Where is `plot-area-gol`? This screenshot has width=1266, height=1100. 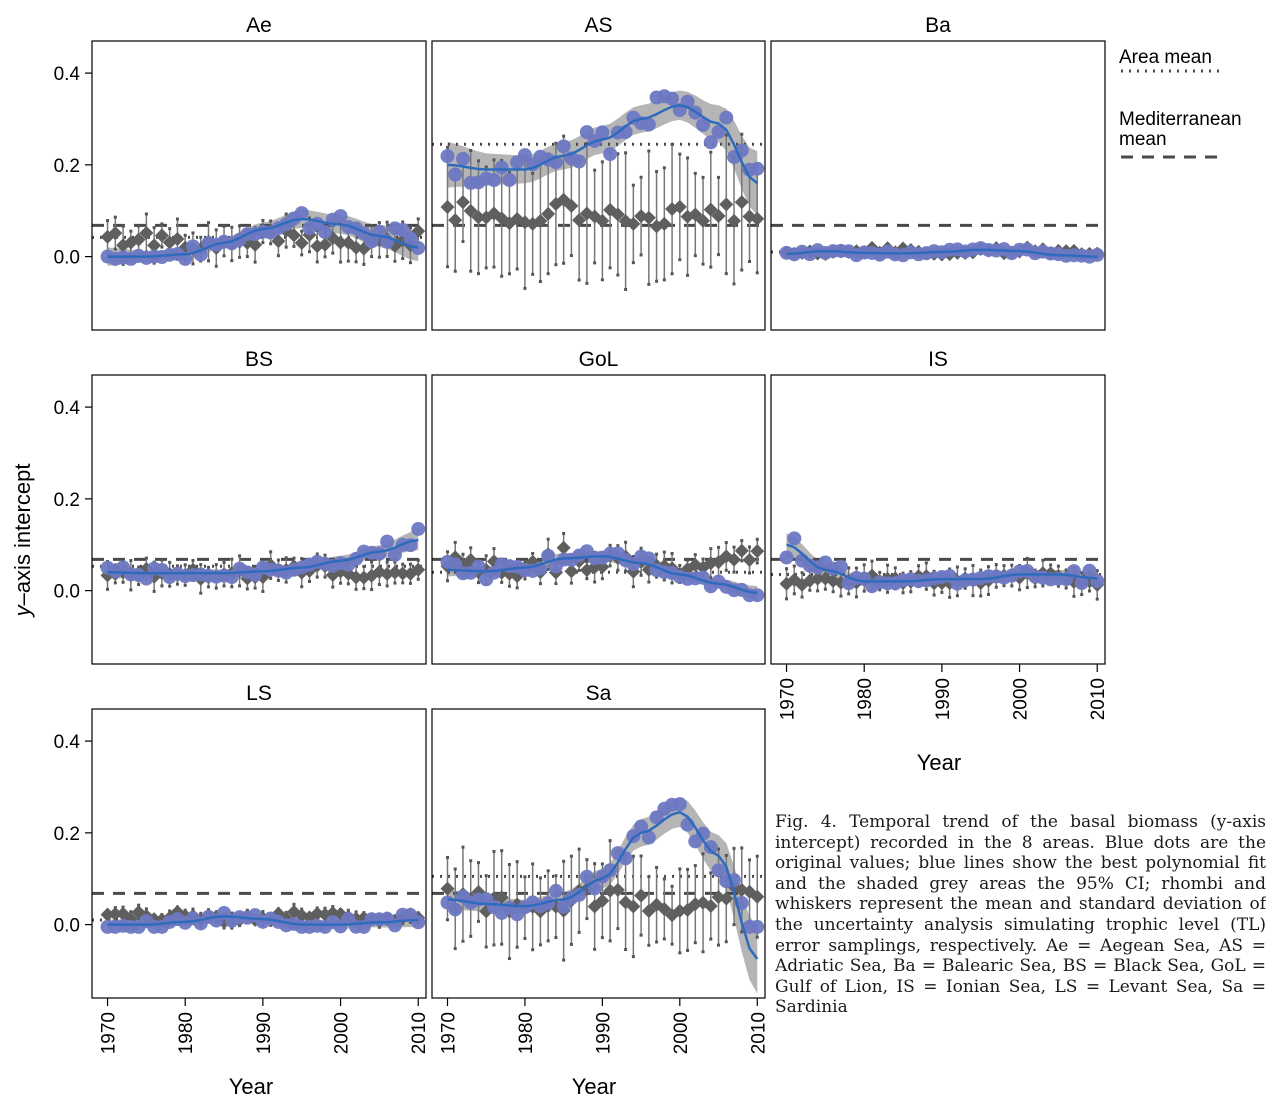
plot-area-gol is located at coordinates (598, 567).